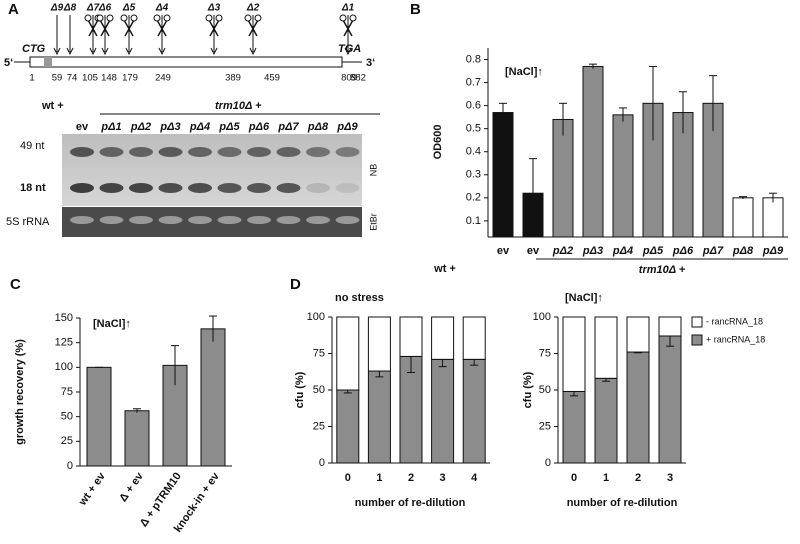 Image resolution: width=800 pixels, height=544 pixels. I want to click on lane-label: pΔ1, so click(110, 127).